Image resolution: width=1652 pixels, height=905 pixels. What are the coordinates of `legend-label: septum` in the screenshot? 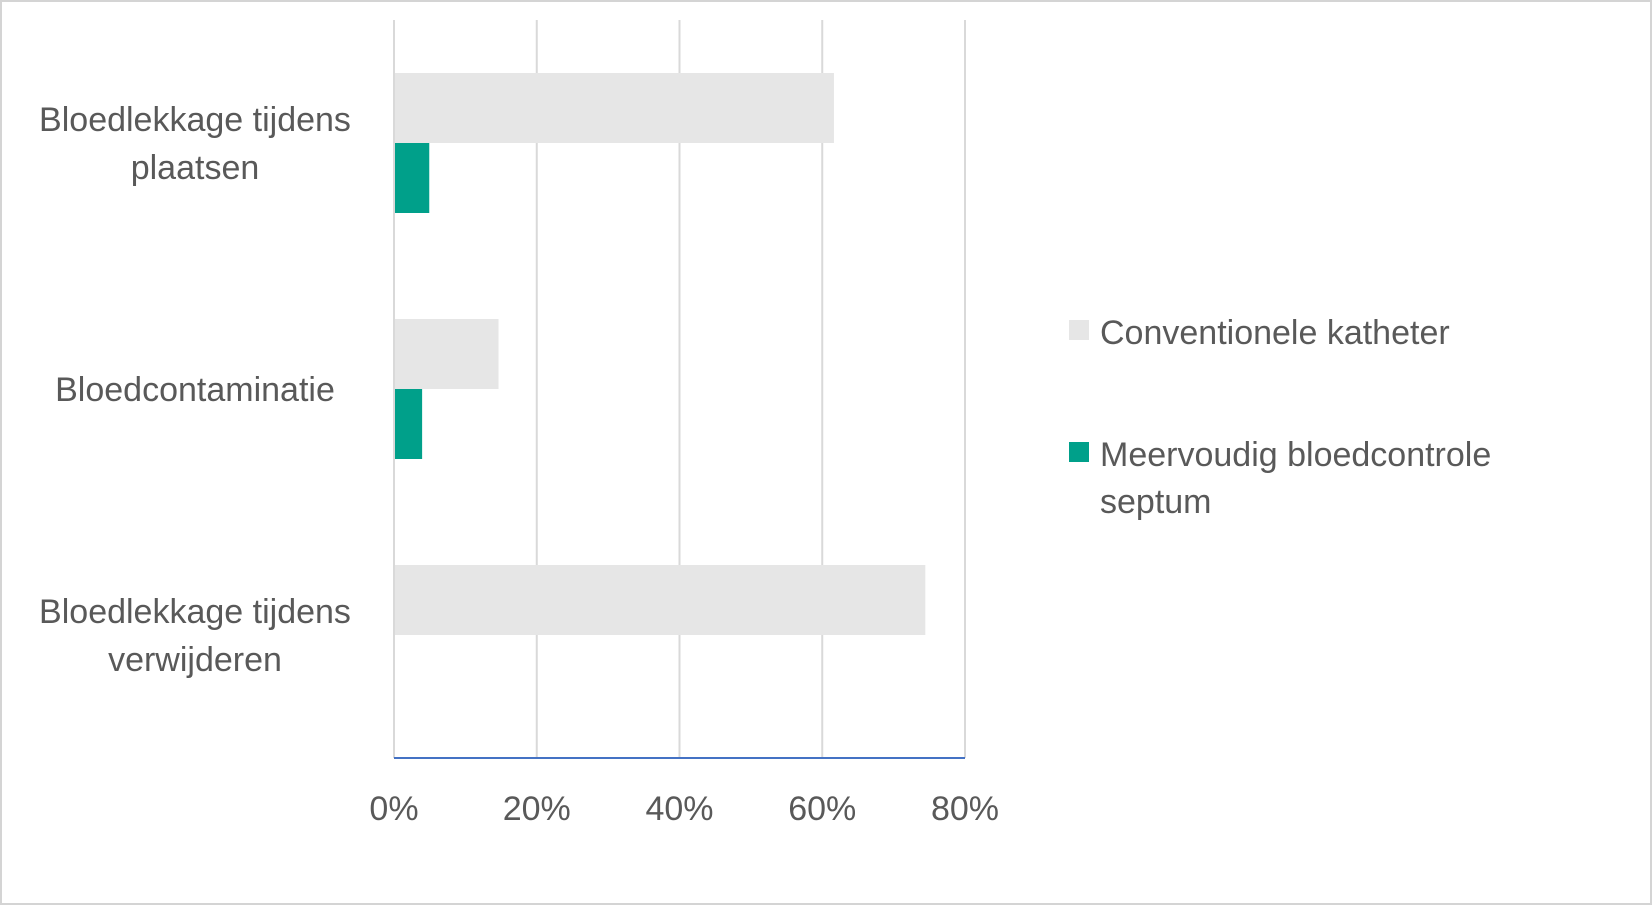 It's located at (1156, 502).